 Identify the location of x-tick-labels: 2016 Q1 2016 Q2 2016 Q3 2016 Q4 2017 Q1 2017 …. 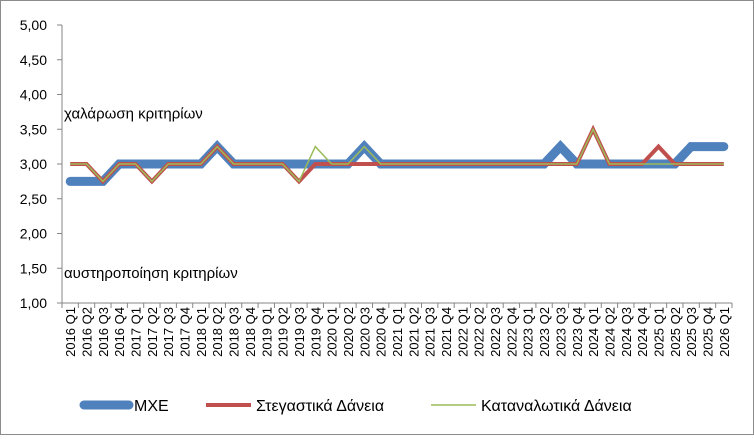
(397, 332).